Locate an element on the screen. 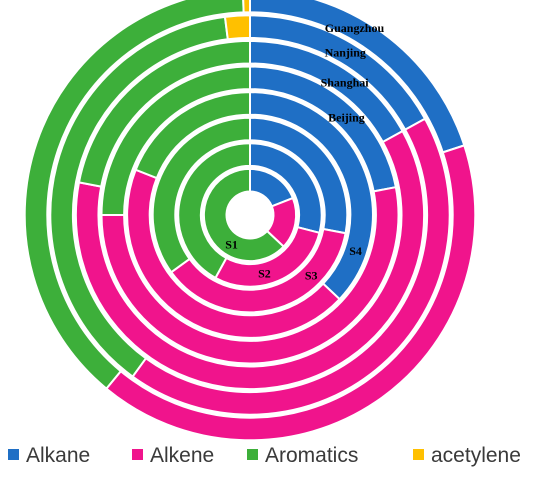  ring-label-nanjing: Nanjing is located at coordinates (345, 52).